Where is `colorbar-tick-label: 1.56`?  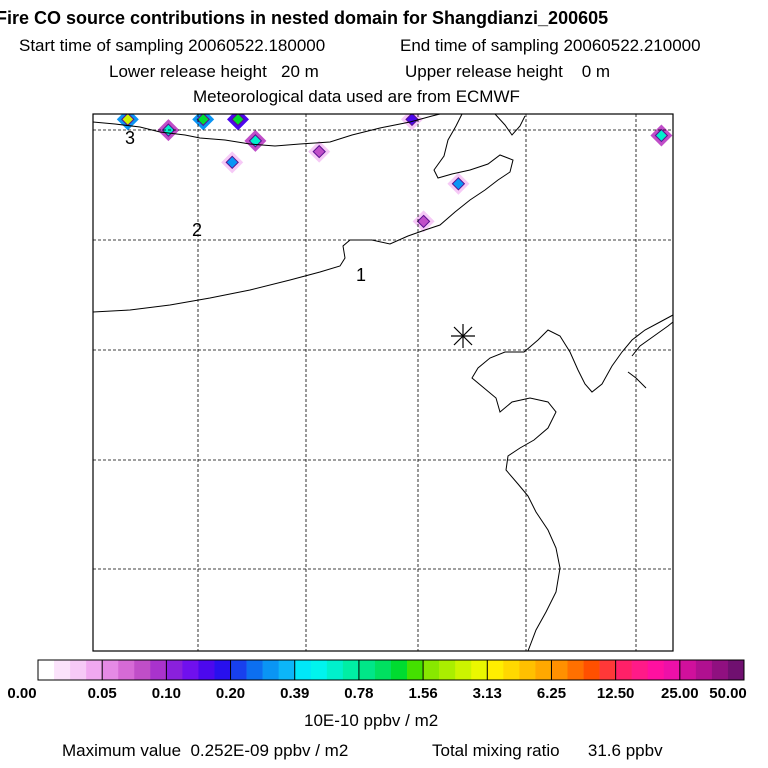 colorbar-tick-label: 1.56 is located at coordinates (423, 693).